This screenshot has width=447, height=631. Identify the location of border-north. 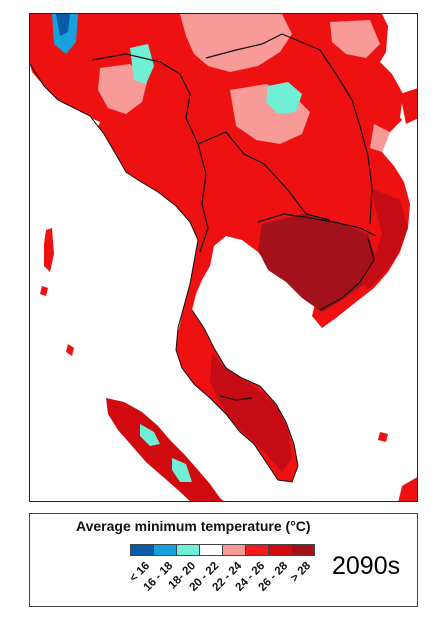
(136, 64).